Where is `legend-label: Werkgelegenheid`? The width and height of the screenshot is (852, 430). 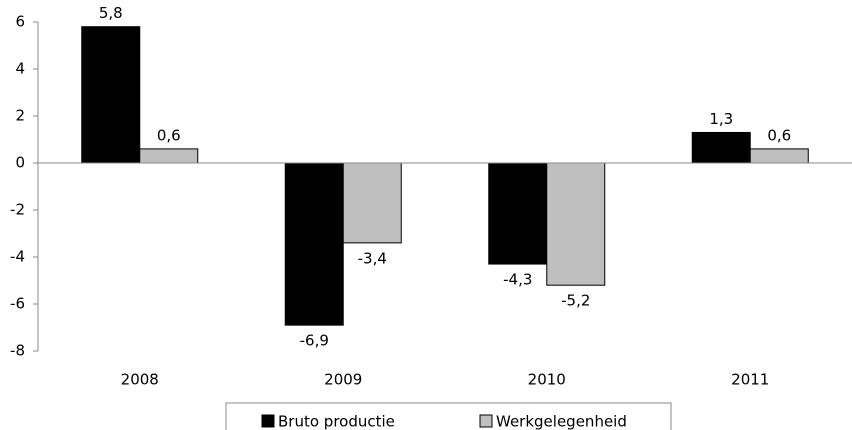 legend-label: Werkgelegenheid is located at coordinates (561, 421).